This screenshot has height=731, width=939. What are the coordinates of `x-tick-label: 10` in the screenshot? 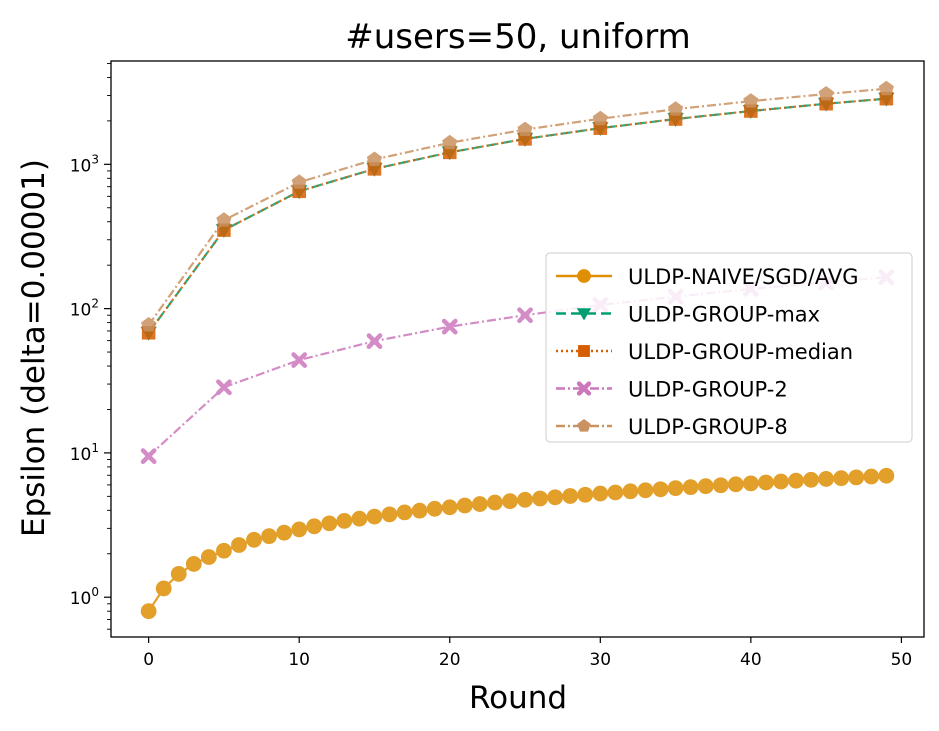 It's located at (299, 660).